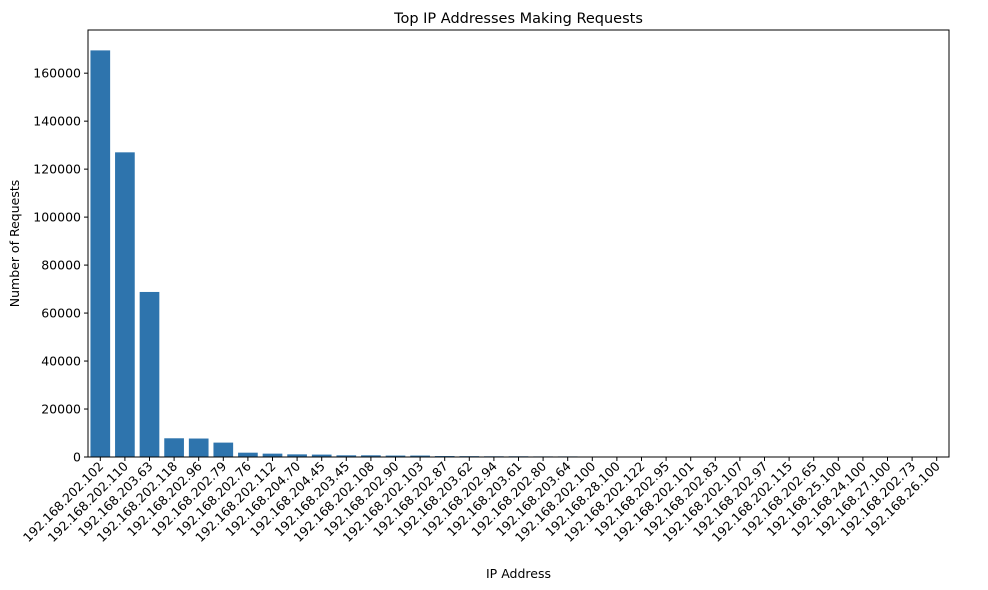 Image resolution: width=988 pixels, height=590 pixels. What do you see at coordinates (77, 457) in the screenshot?
I see `y-tick-label: 0` at bounding box center [77, 457].